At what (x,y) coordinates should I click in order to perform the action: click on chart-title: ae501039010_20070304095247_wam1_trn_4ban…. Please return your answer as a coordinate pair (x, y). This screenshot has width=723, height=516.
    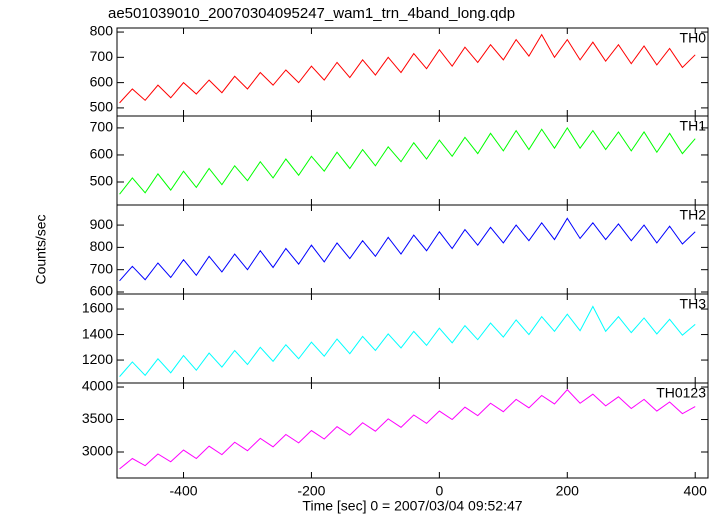
    Looking at the image, I should click on (311, 13).